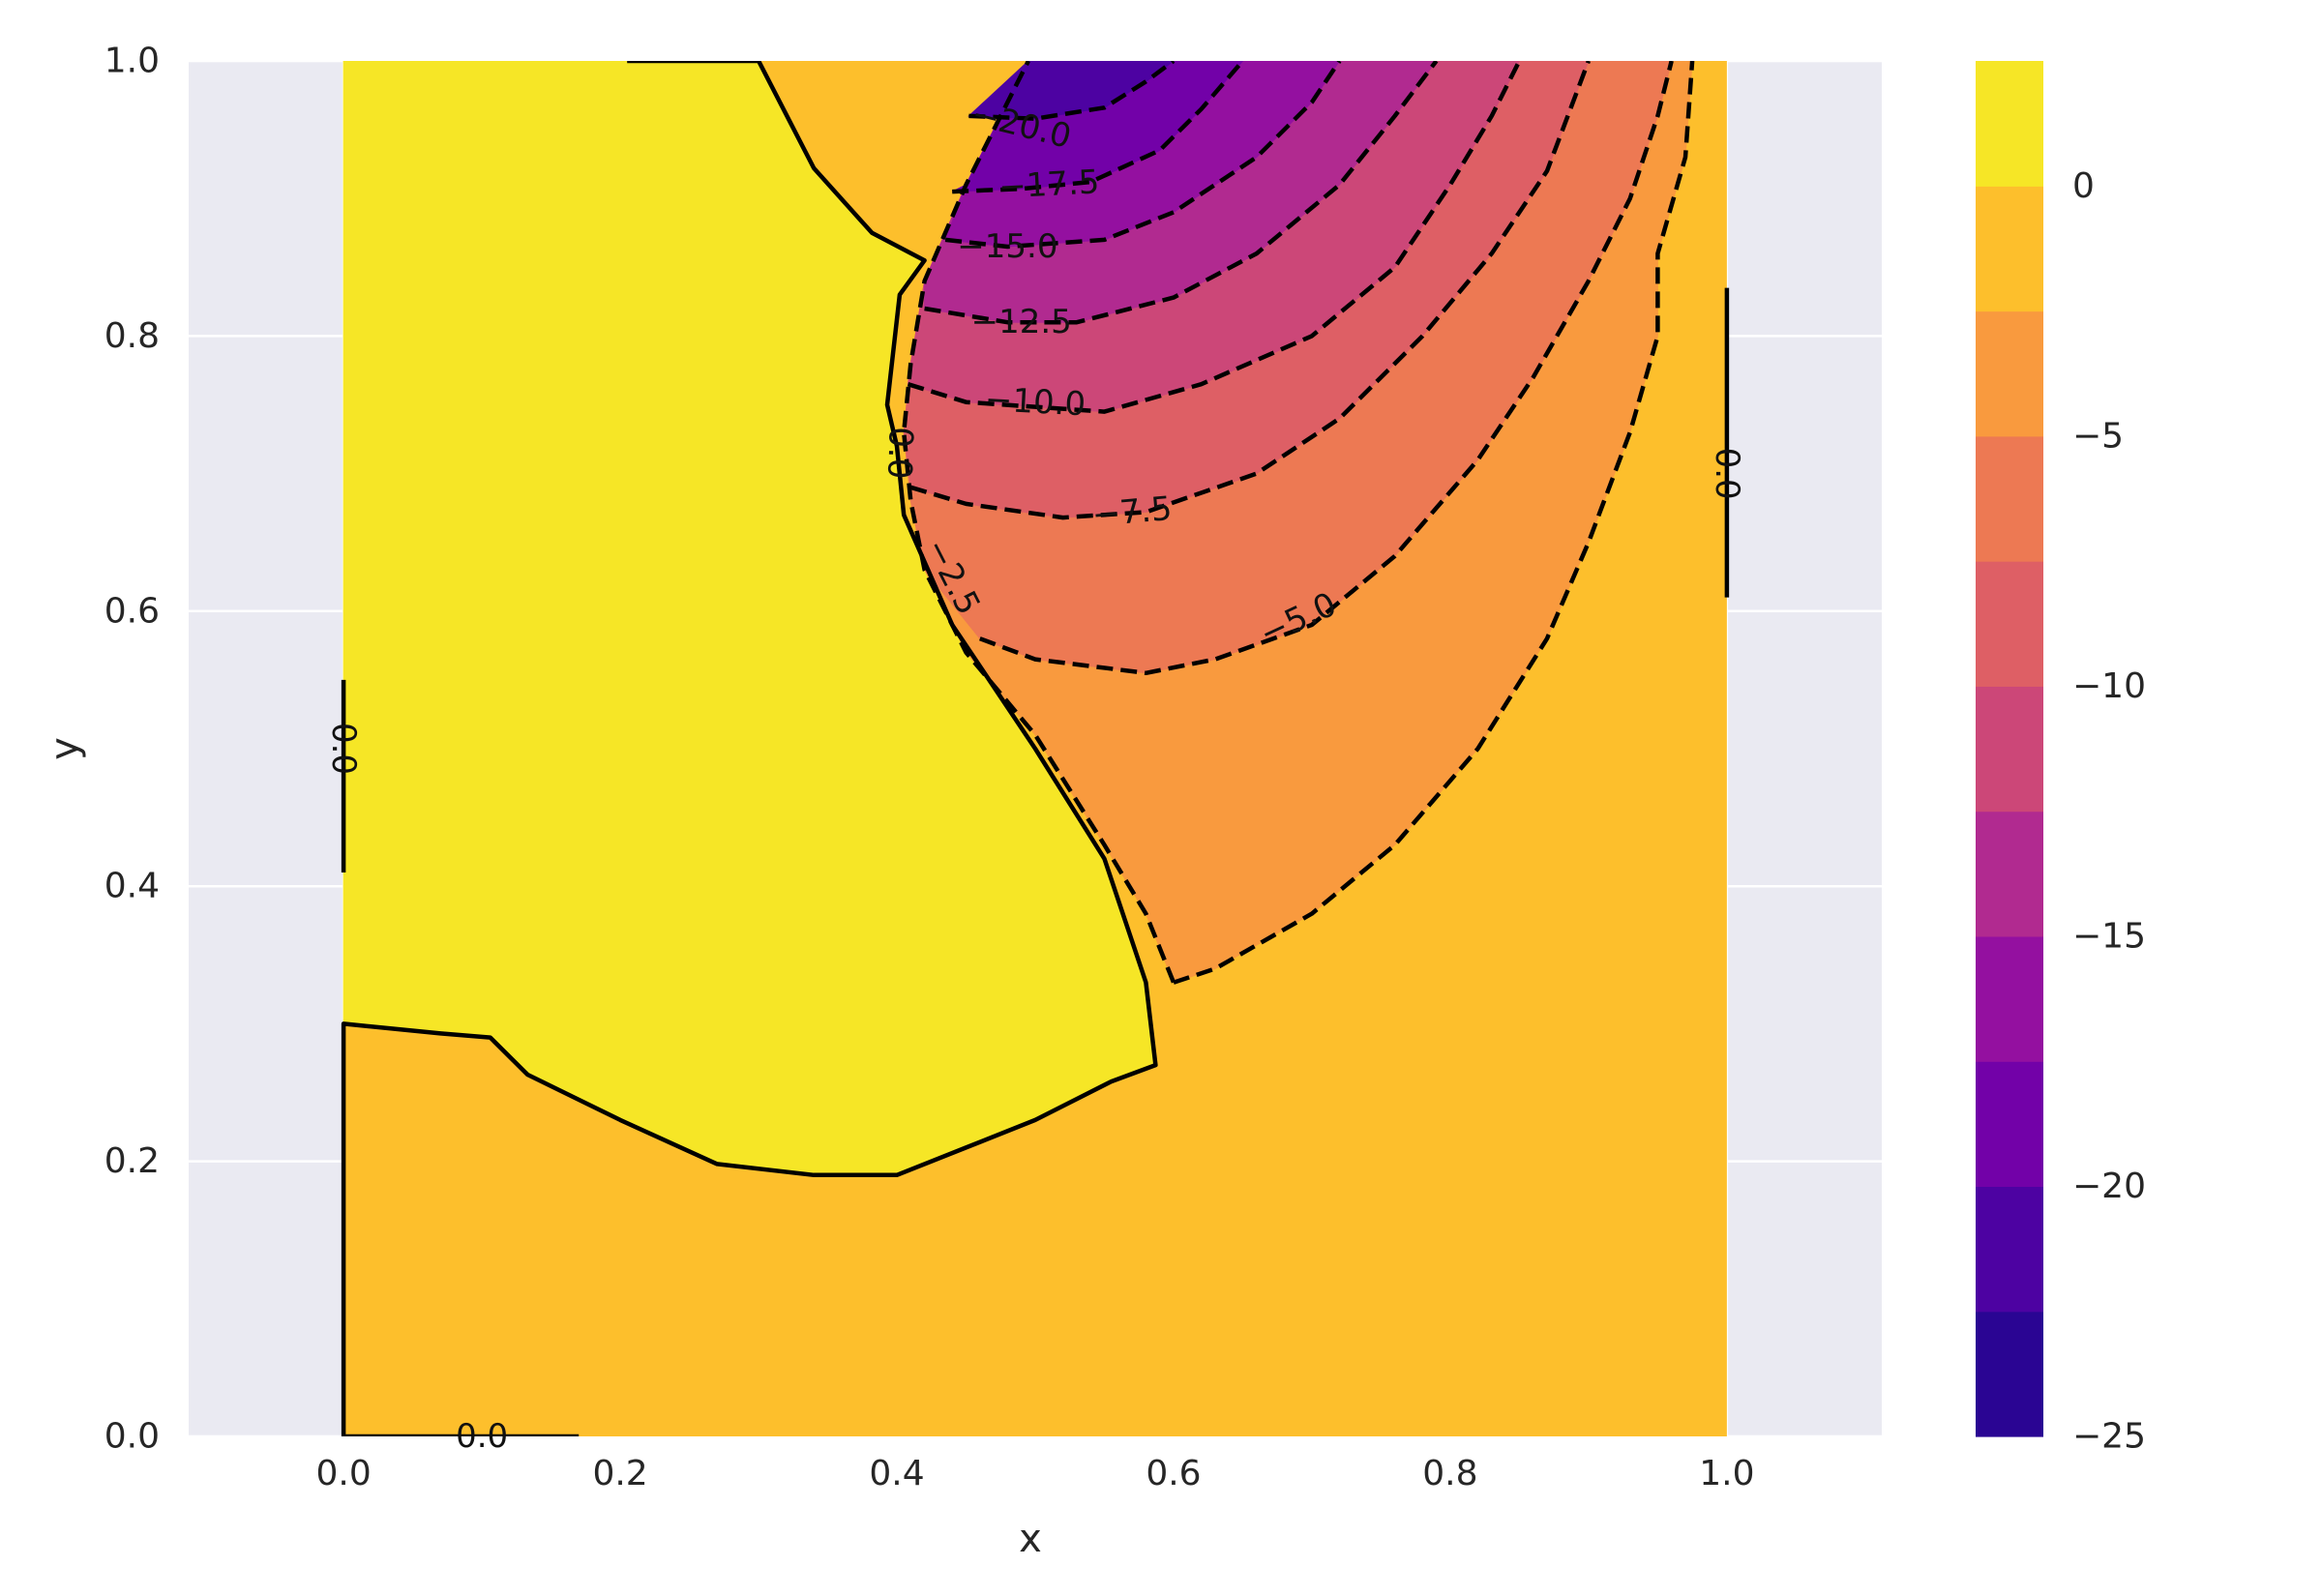 This screenshot has height=1596, width=2322. I want to click on colorbar, so click(2009, 749).